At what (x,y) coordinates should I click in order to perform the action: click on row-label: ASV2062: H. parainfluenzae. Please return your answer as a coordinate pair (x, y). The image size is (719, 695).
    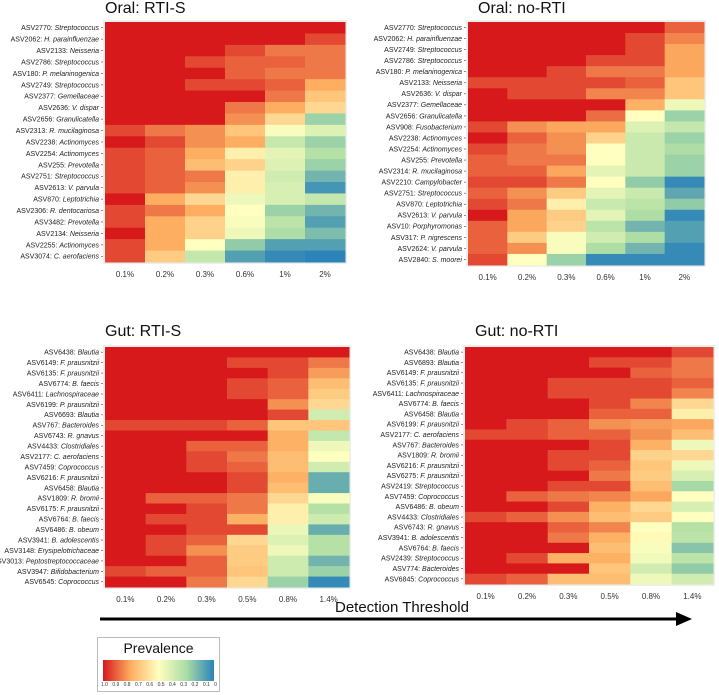
    Looking at the image, I should click on (55, 40).